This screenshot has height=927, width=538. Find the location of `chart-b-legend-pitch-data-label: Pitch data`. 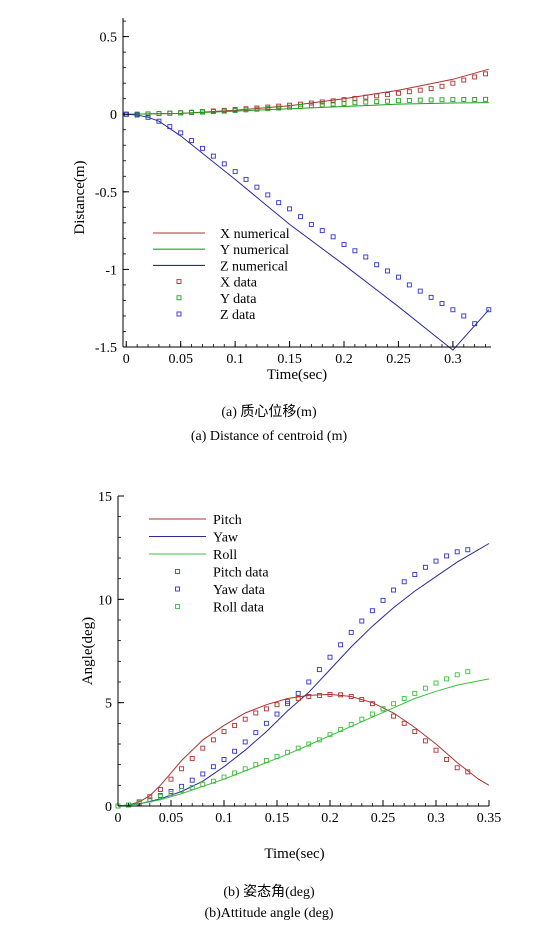

chart-b-legend-pitch-data-label: Pitch data is located at coordinates (241, 573).